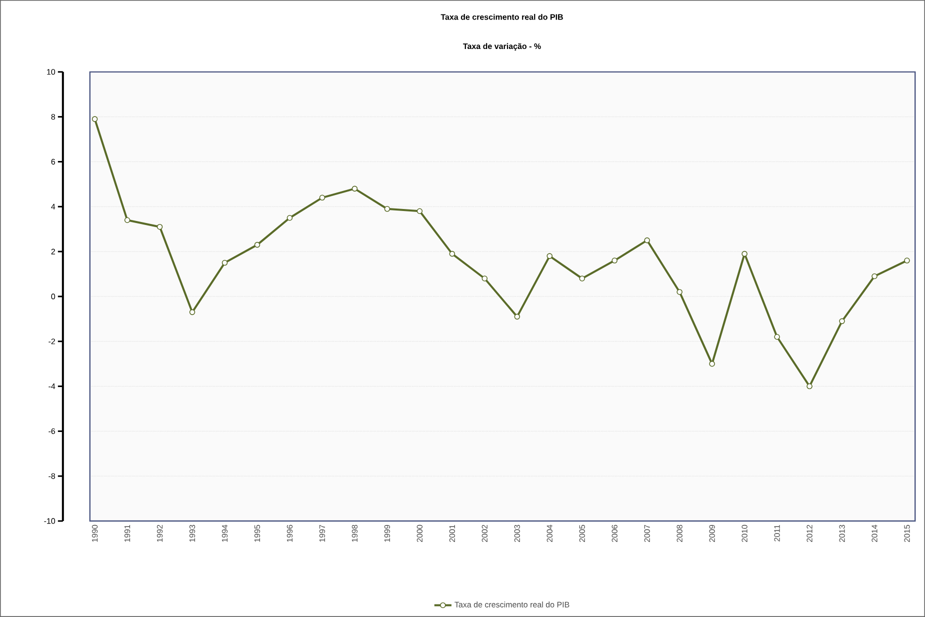 Image resolution: width=925 pixels, height=617 pixels. What do you see at coordinates (485, 533) in the screenshot?
I see `x-tick-label: 2002` at bounding box center [485, 533].